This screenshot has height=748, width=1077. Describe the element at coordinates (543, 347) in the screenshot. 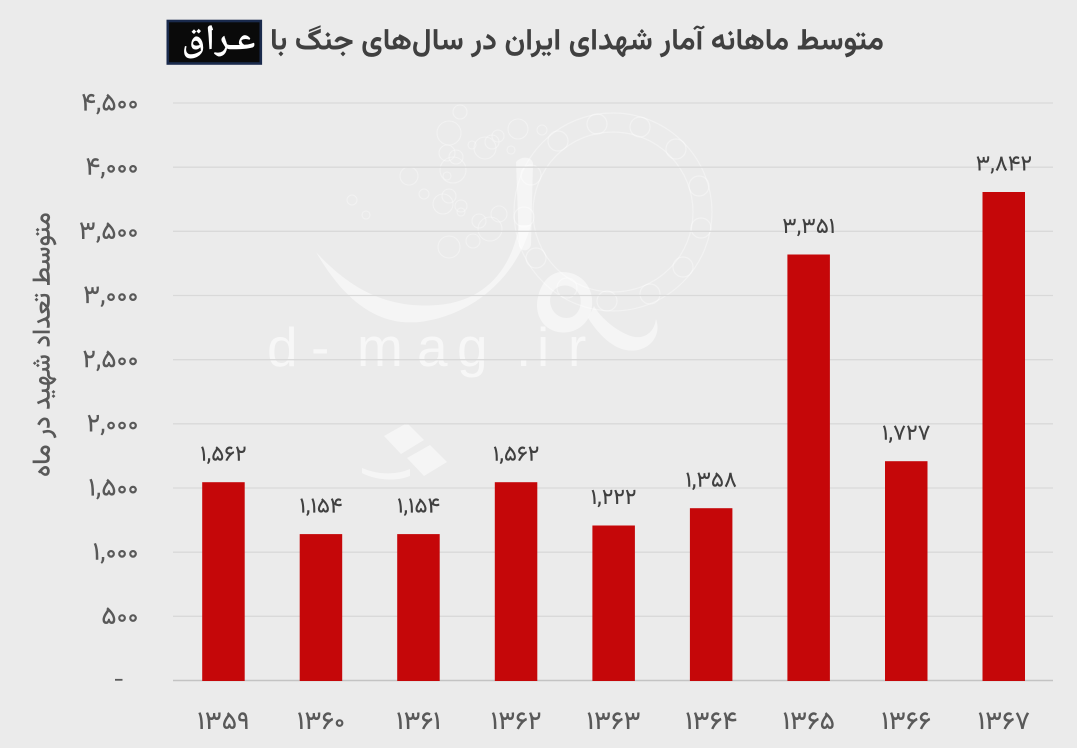

I see `svg-text: i` at that location.